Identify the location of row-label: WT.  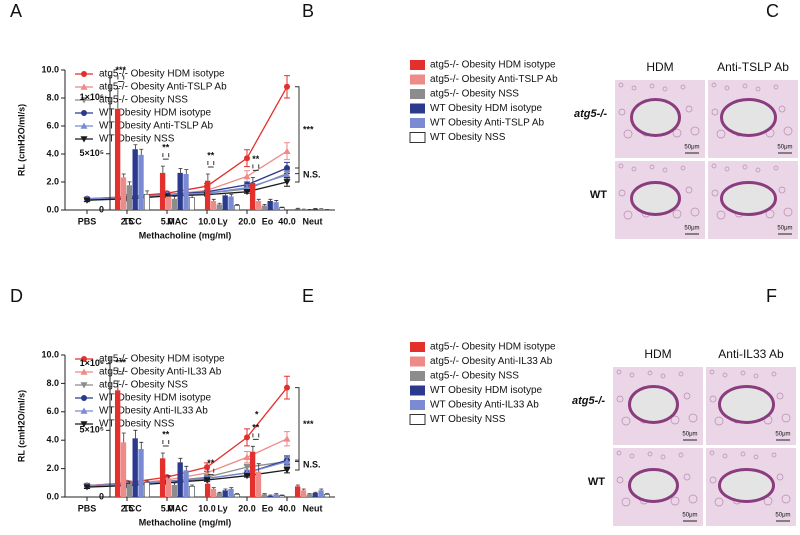
(598, 195).